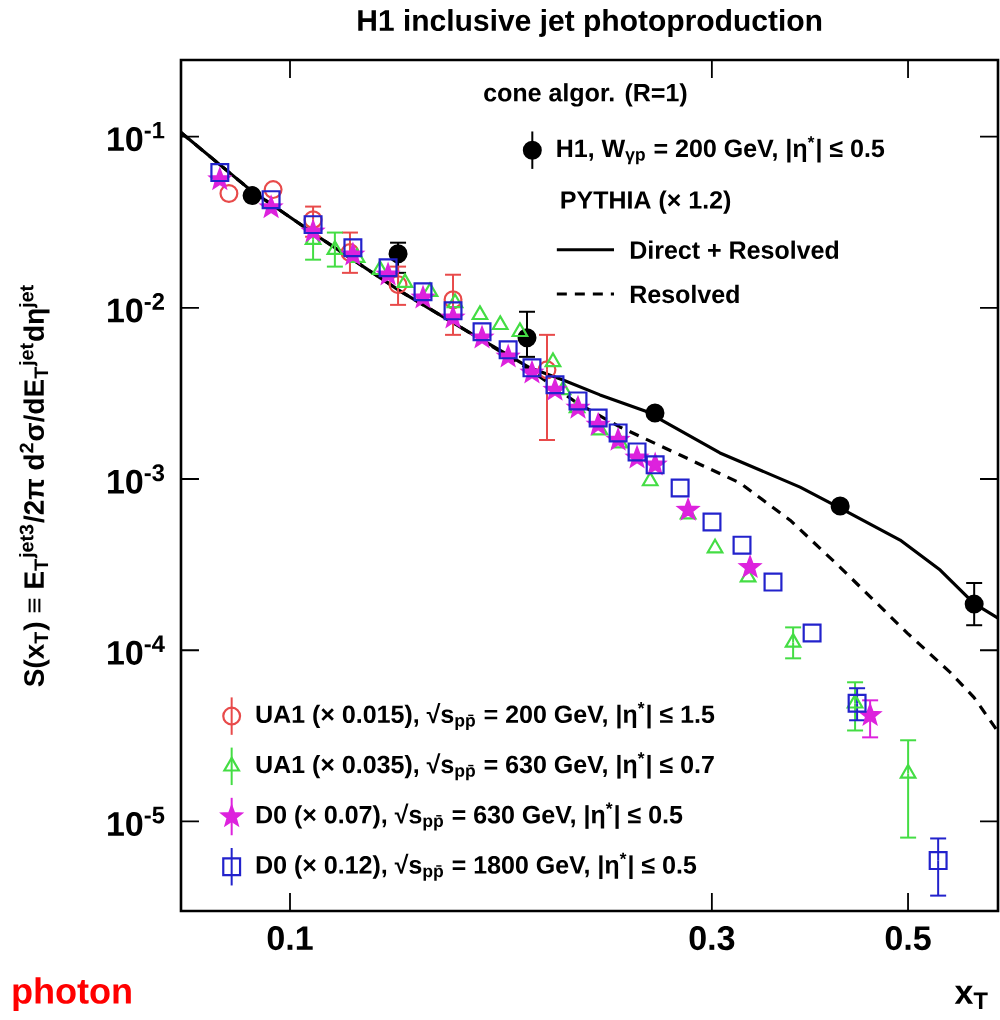 The image size is (1000, 1020). What do you see at coordinates (136, 650) in the screenshot?
I see `y-tick-label: 10$^{-4}$` at bounding box center [136, 650].